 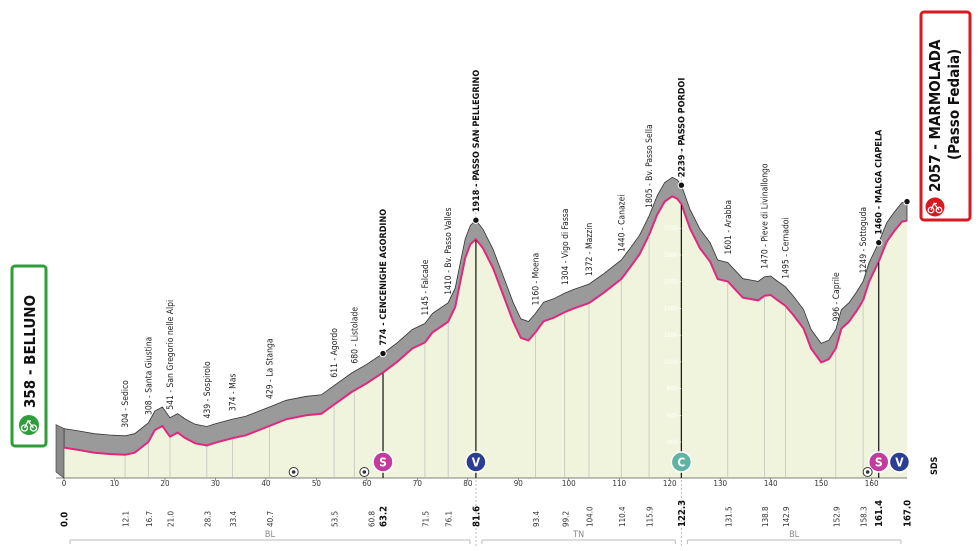 What do you see at coordinates (266, 483) in the screenshot?
I see `x-tick-label: 40` at bounding box center [266, 483].